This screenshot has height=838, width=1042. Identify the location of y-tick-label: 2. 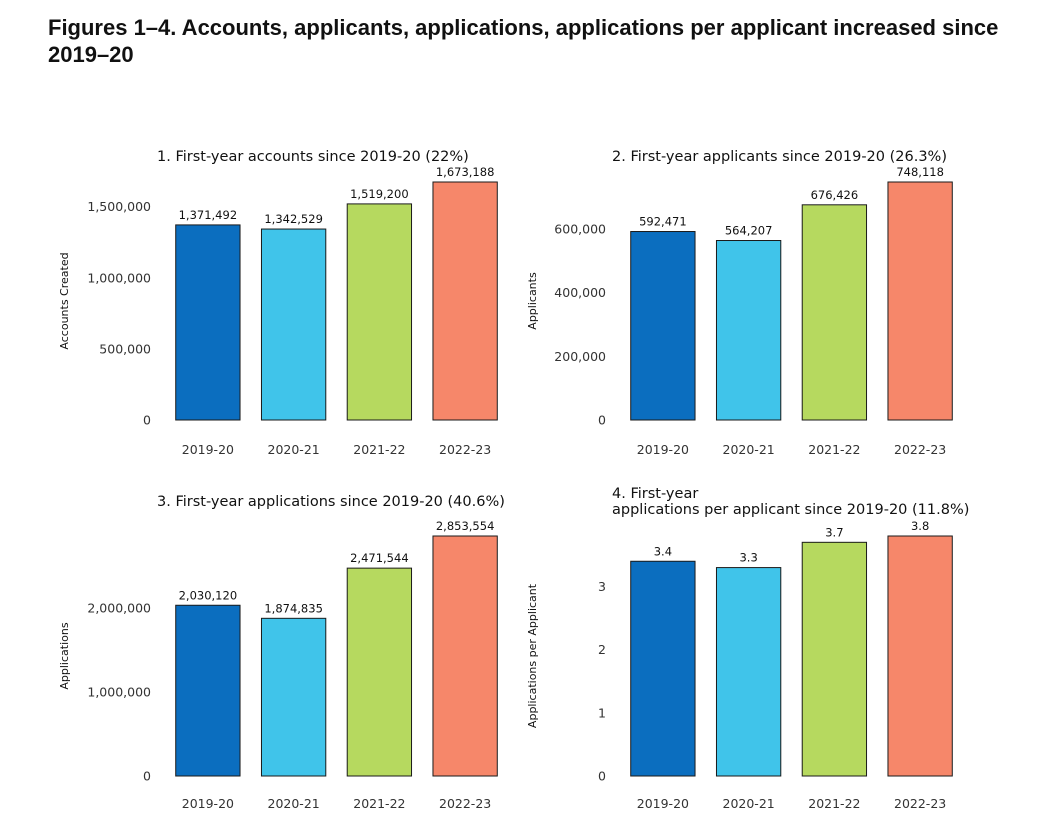
(602, 649).